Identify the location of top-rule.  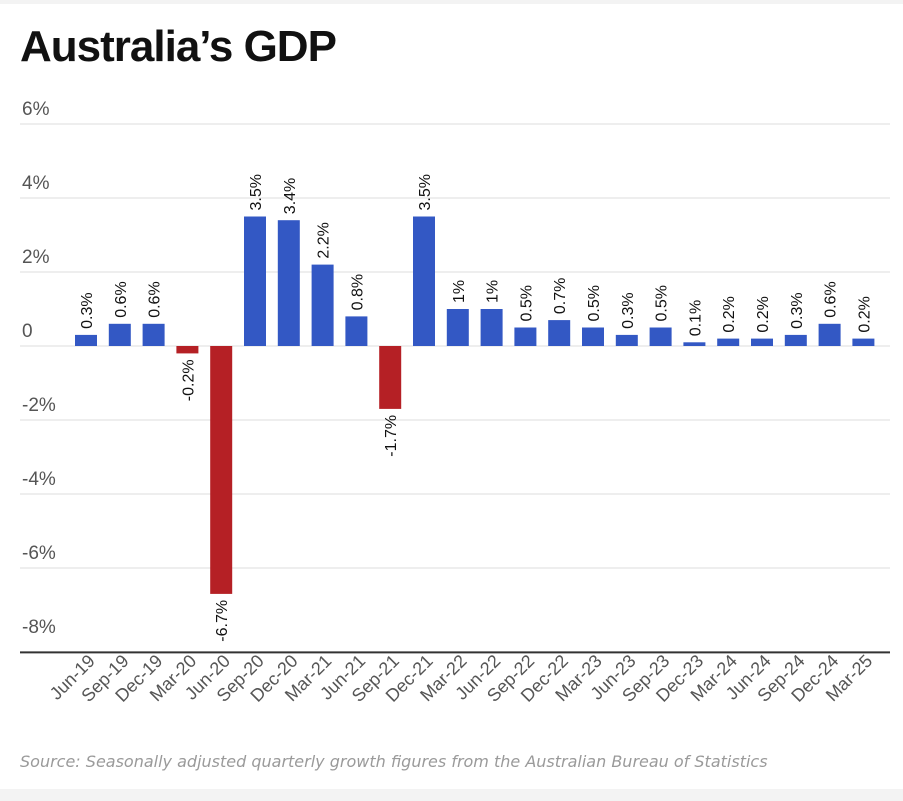
(451, 2).